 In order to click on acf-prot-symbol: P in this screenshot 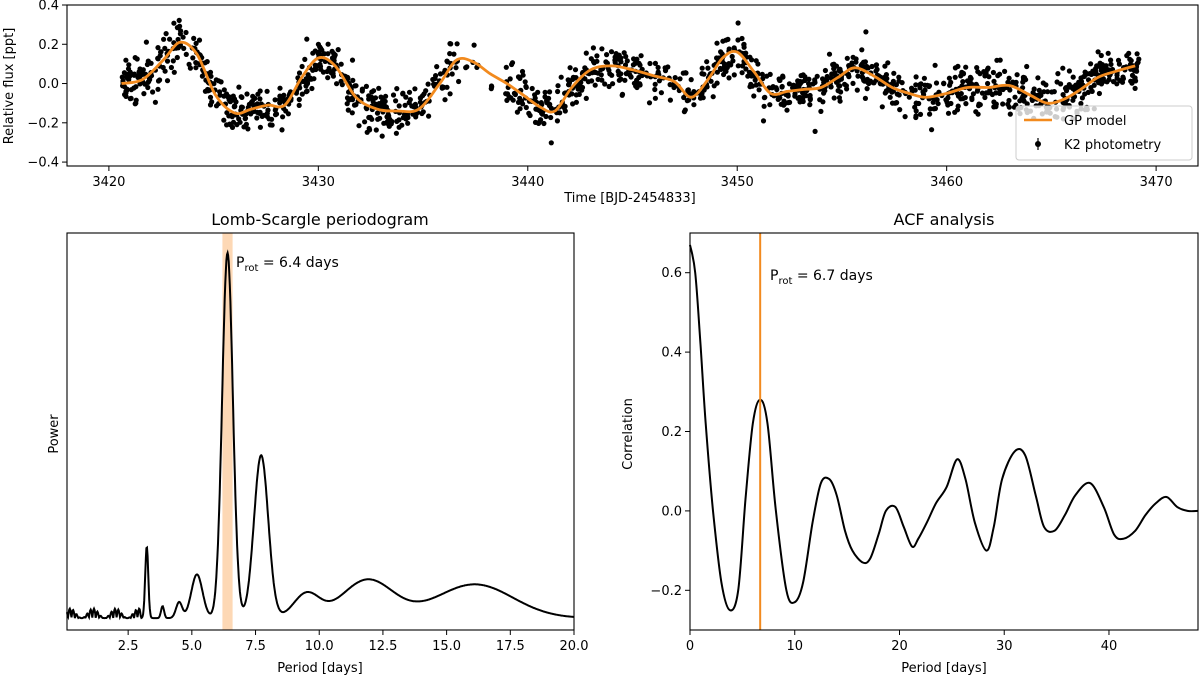, I will do `click(774, 276)`.